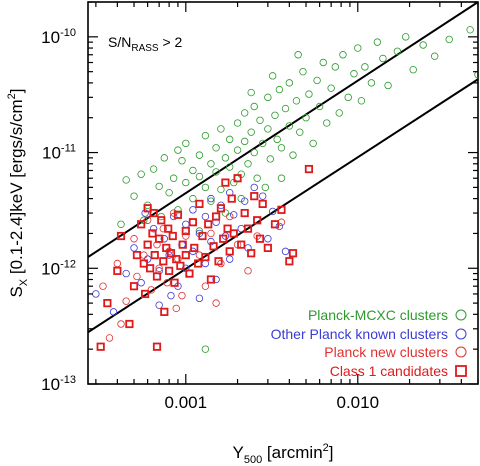  What do you see at coordinates (461, 371) in the screenshot?
I see `legend-marker-square` at bounding box center [461, 371].